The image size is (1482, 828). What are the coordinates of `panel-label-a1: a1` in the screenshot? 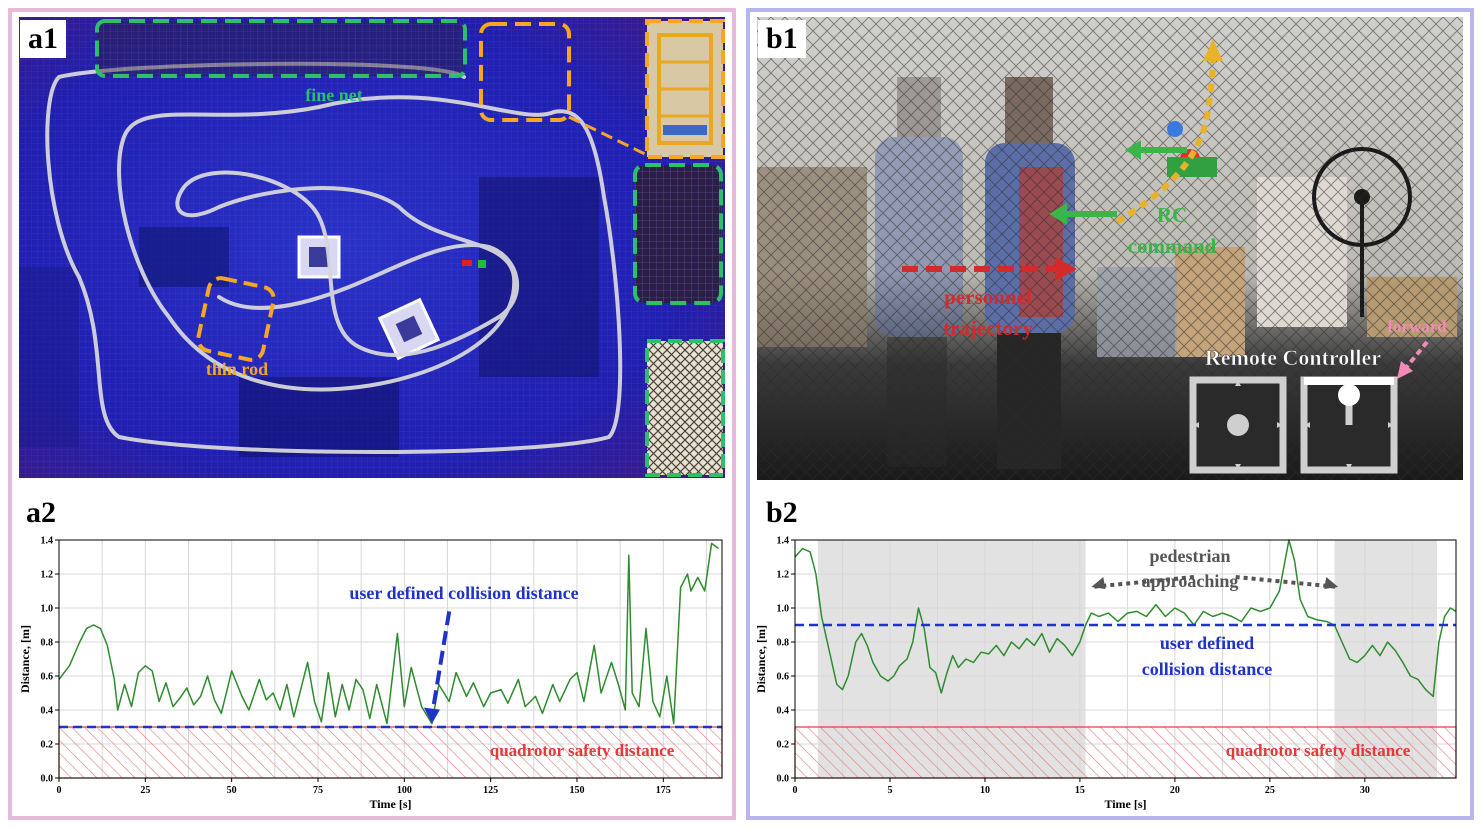 It's located at (43, 39).